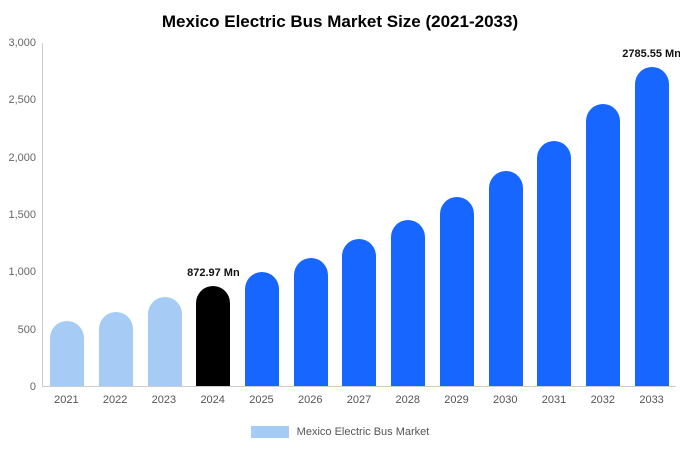  I want to click on y-tick-label: 500, so click(26, 329).